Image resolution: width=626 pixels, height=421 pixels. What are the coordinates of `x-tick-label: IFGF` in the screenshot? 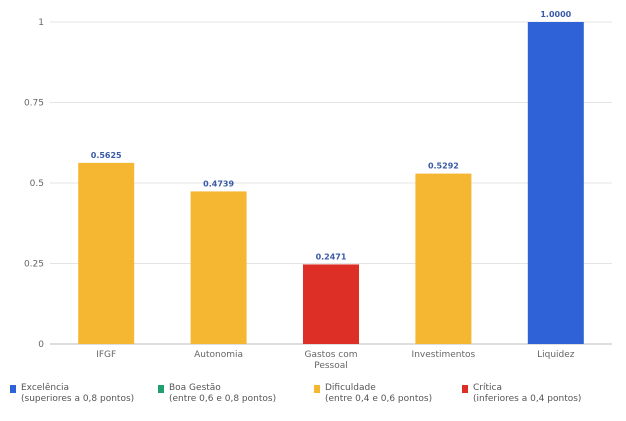 It's located at (106, 355).